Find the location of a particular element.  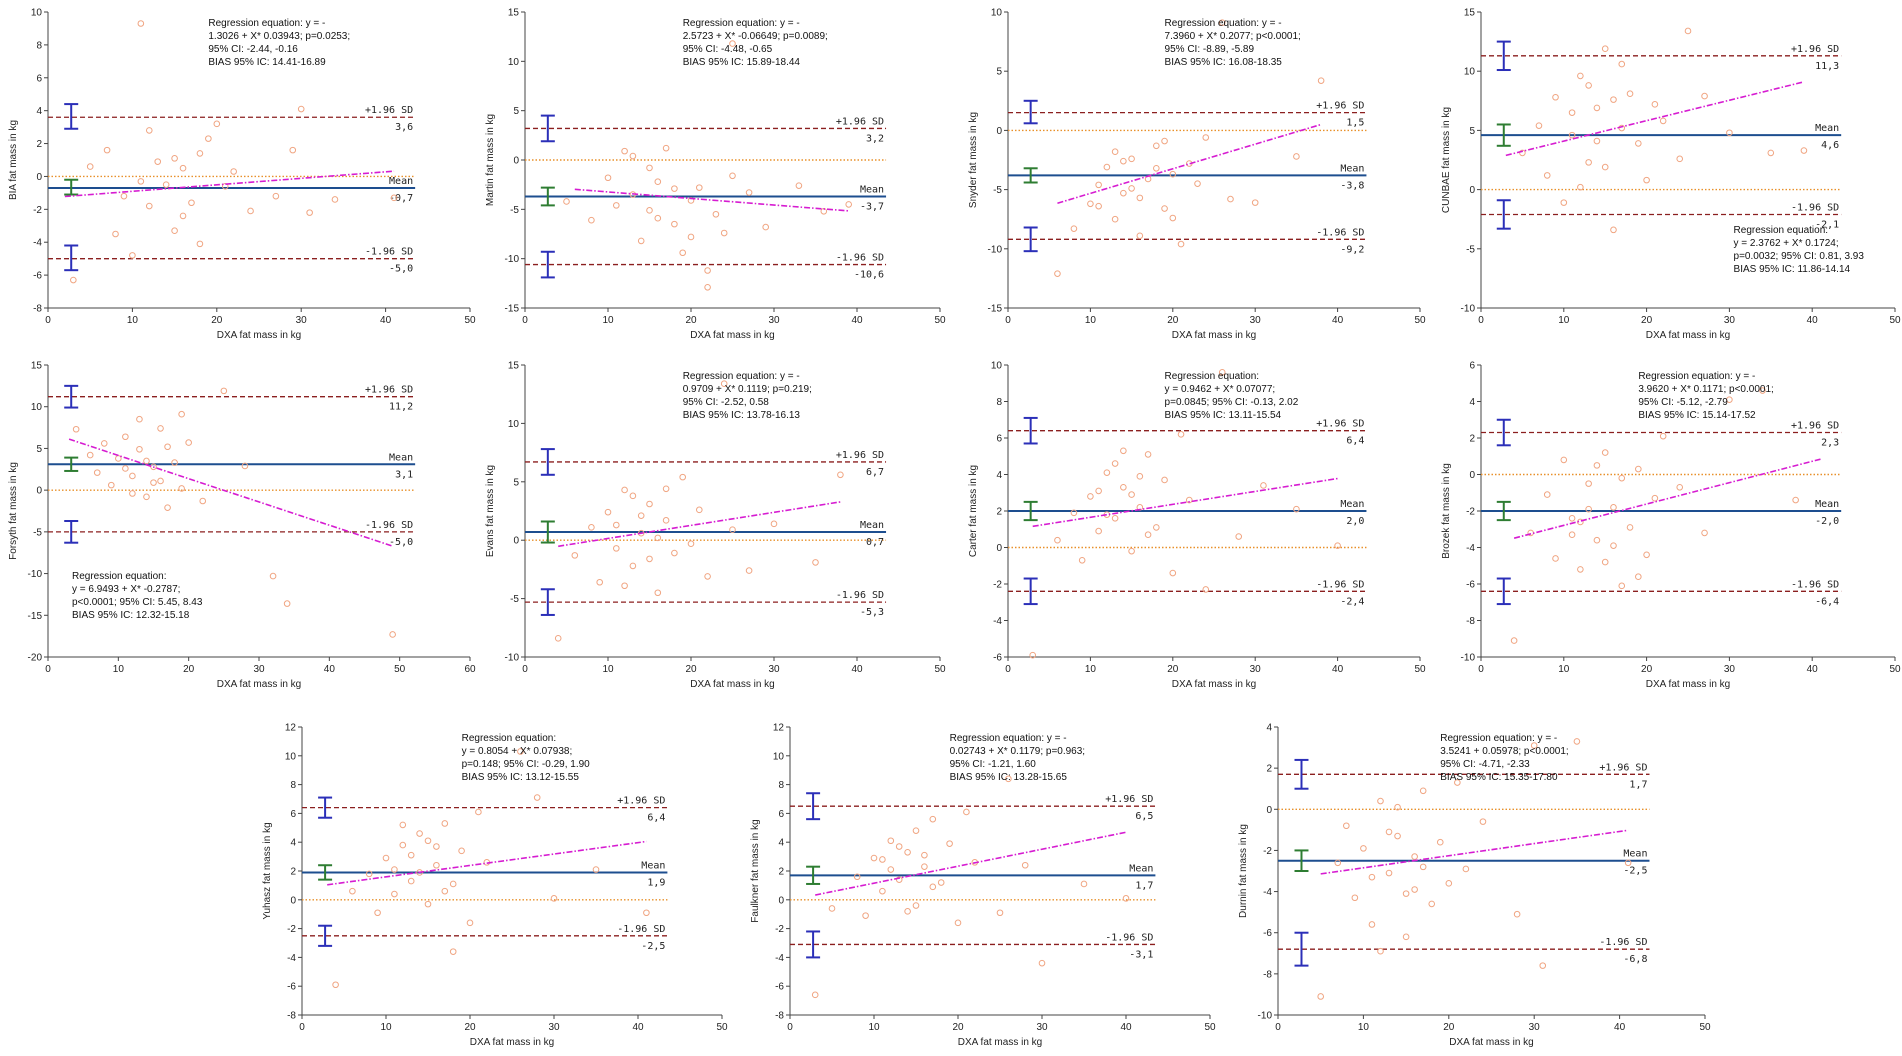

y-tick-label: 5 is located at coordinates (999, 72).